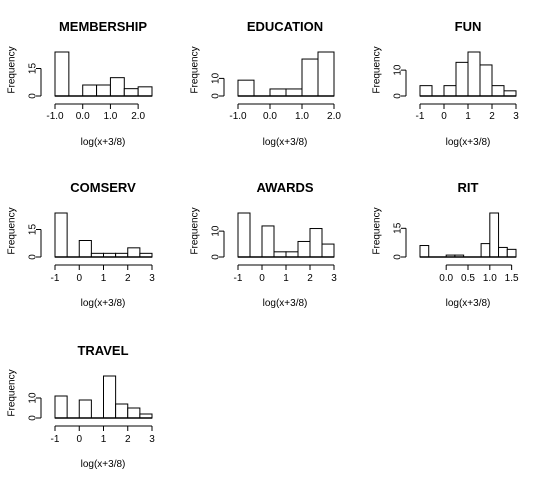 Image resolution: width=547 pixels, height=484 pixels. Describe the element at coordinates (103, 187) in the screenshot. I see `chart-title: COMSERV` at that location.